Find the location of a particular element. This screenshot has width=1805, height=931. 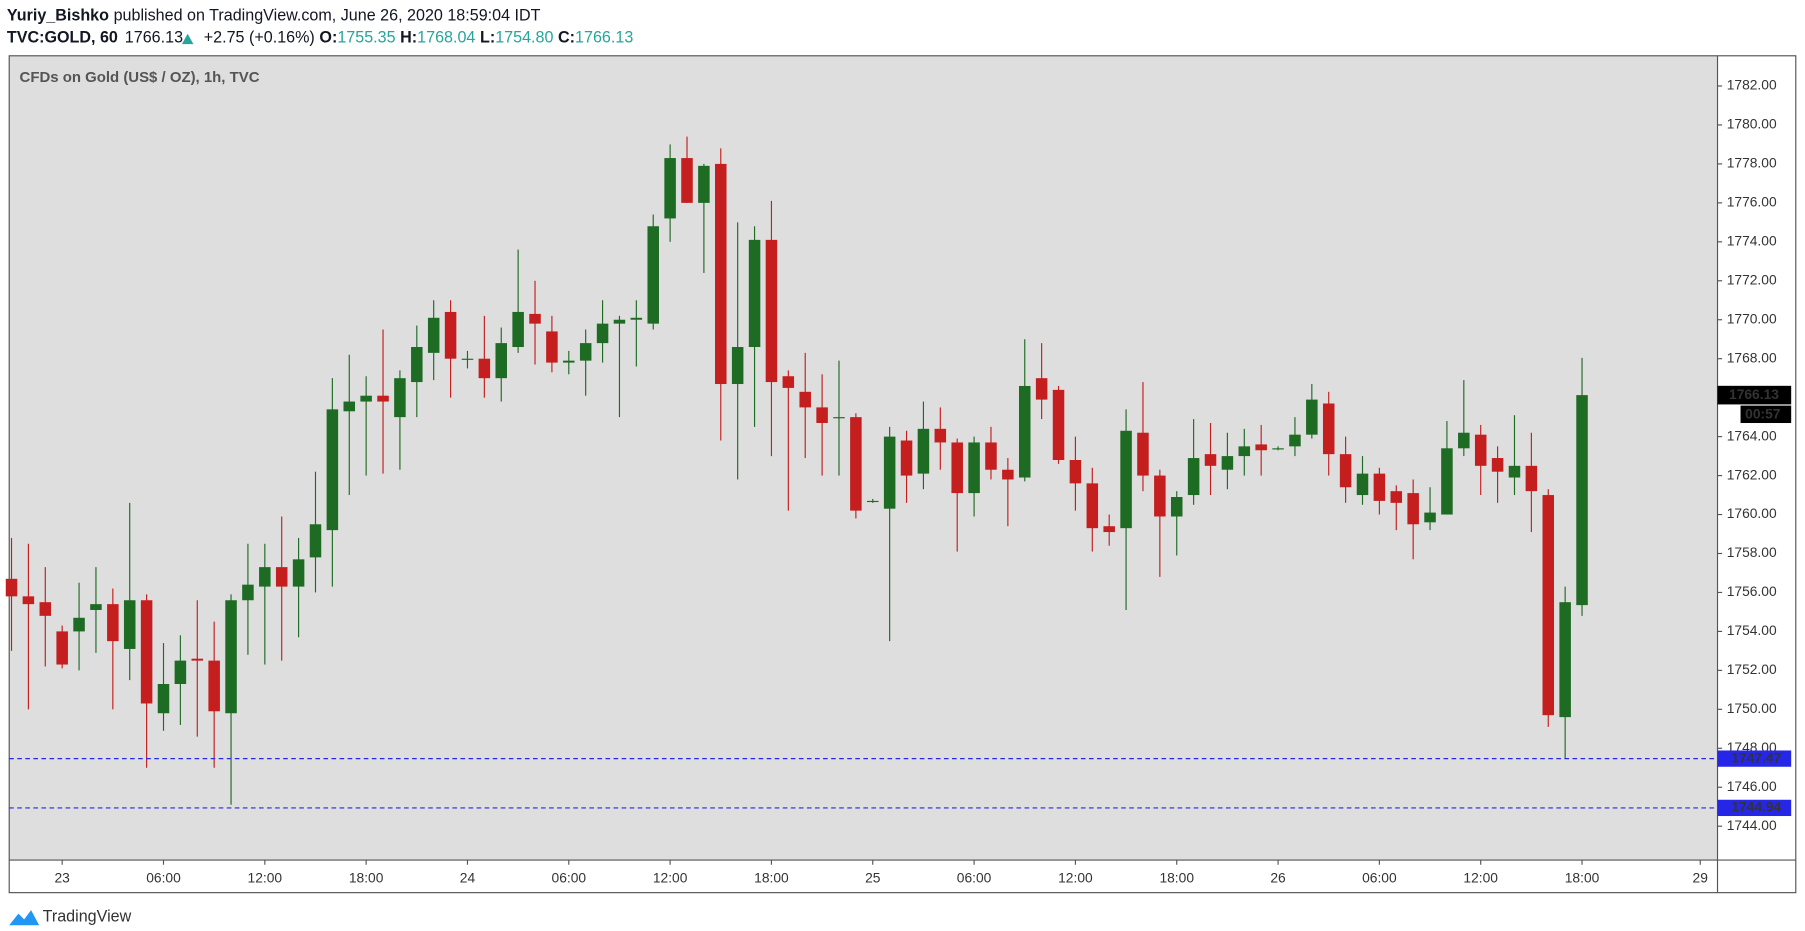

x-tick-label: 29 is located at coordinates (1701, 877).